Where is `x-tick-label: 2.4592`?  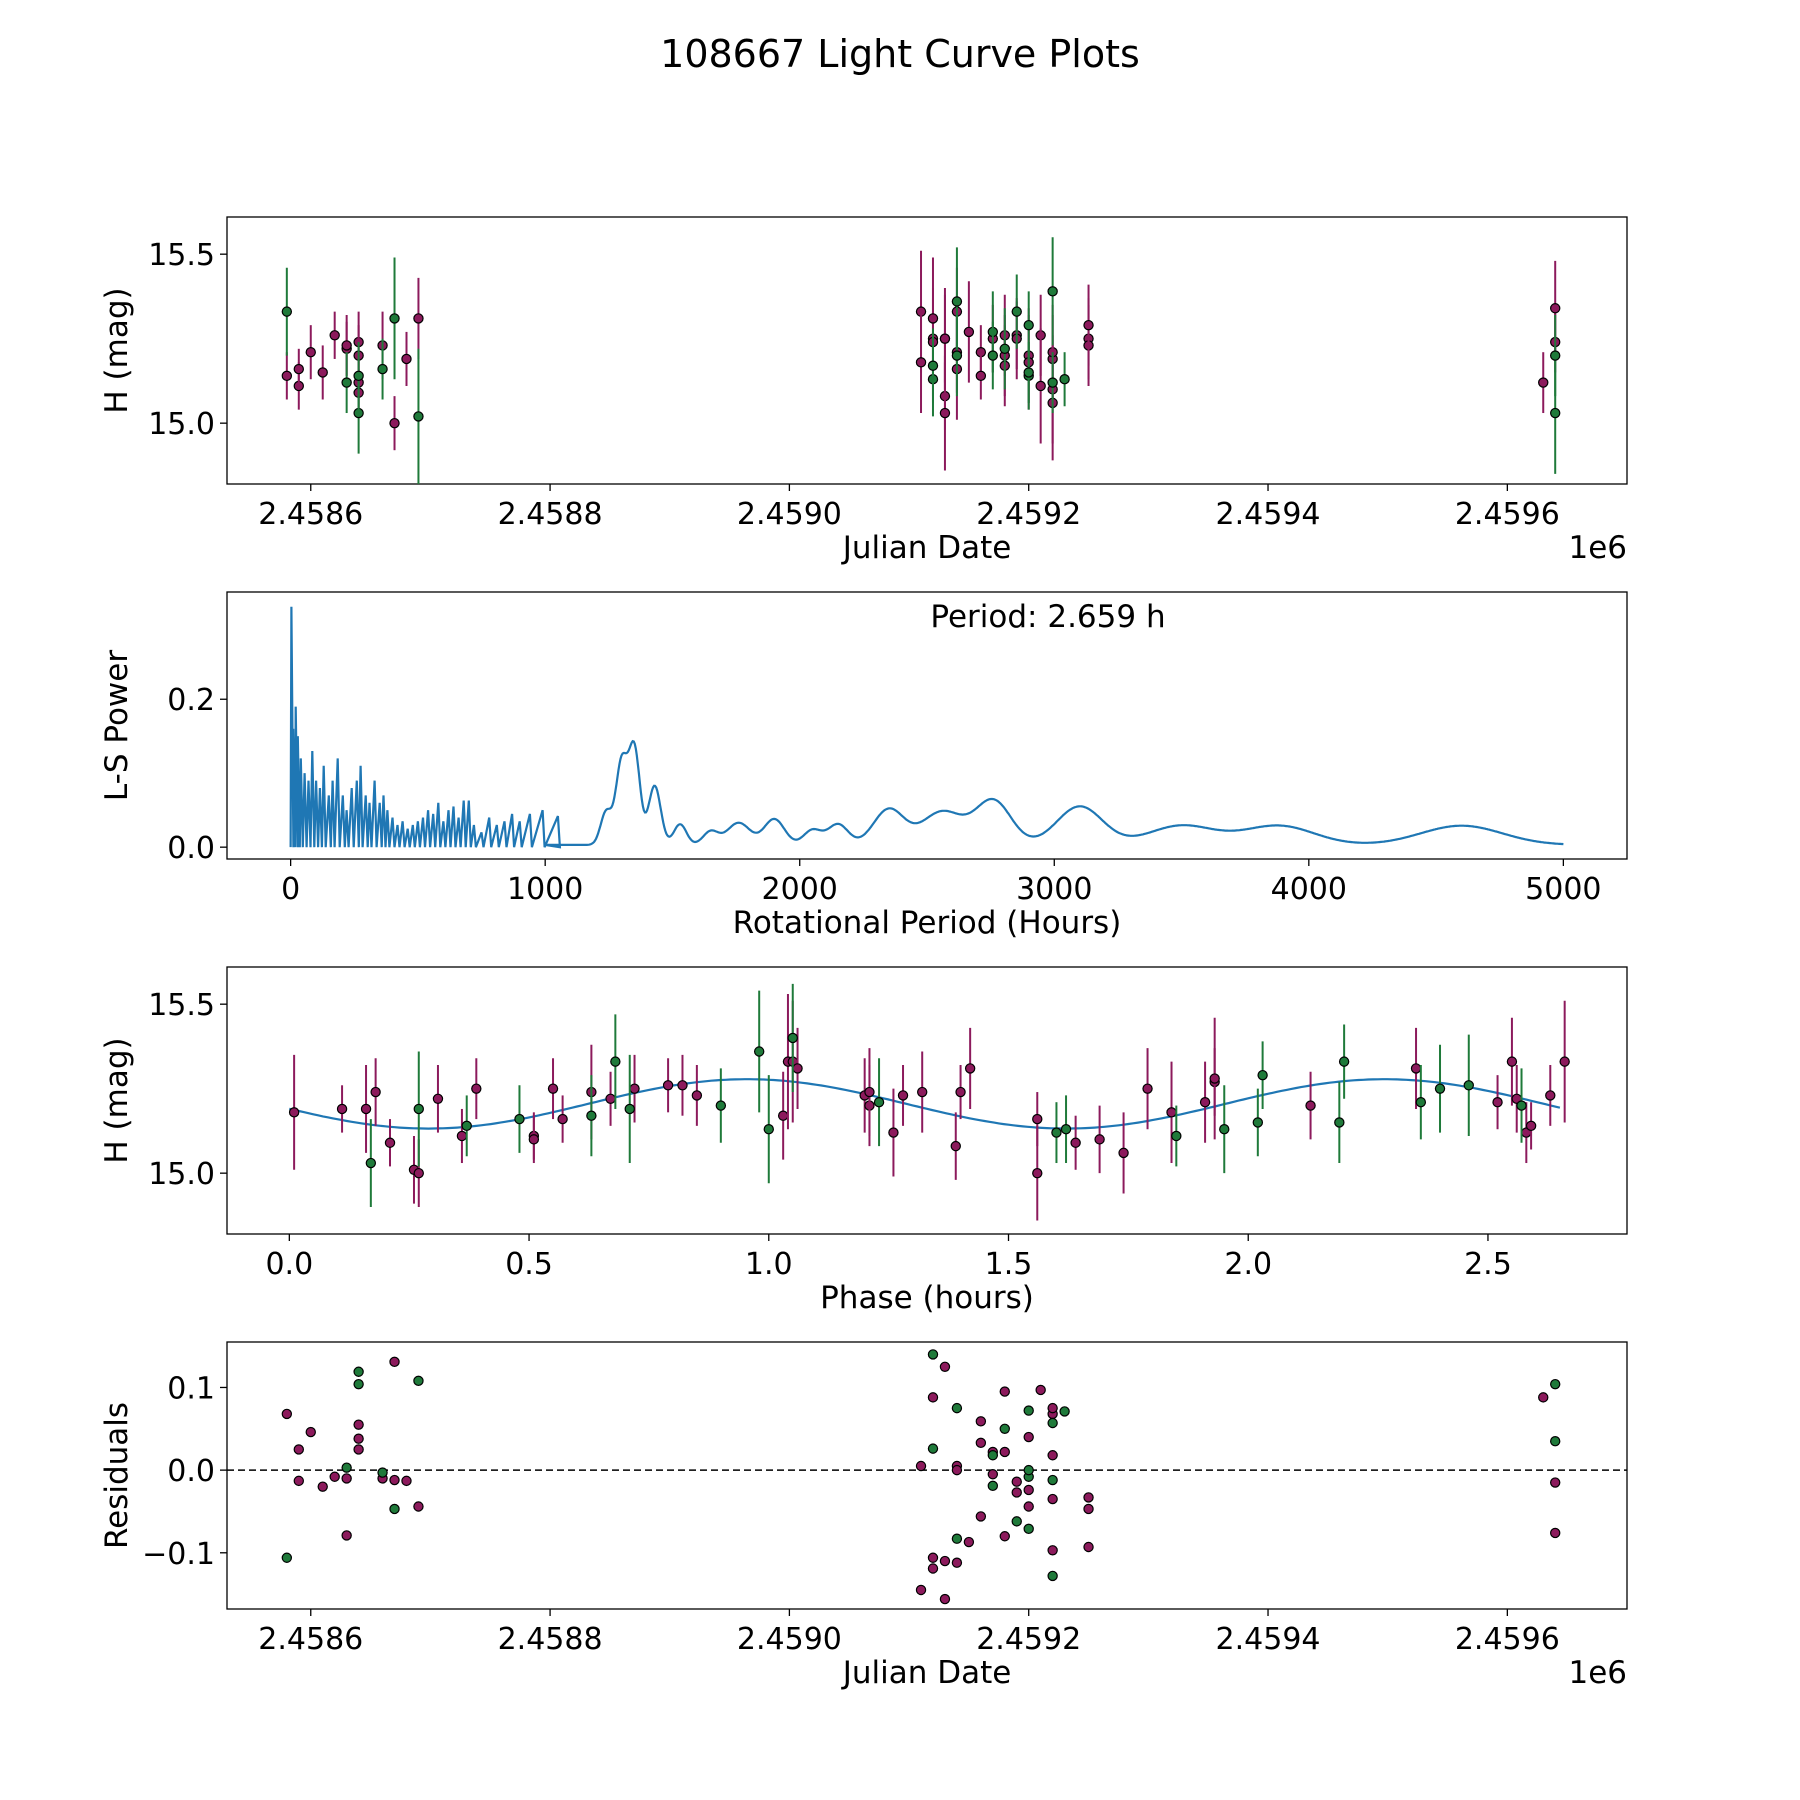
x-tick-label: 2.4592 is located at coordinates (1028, 1639).